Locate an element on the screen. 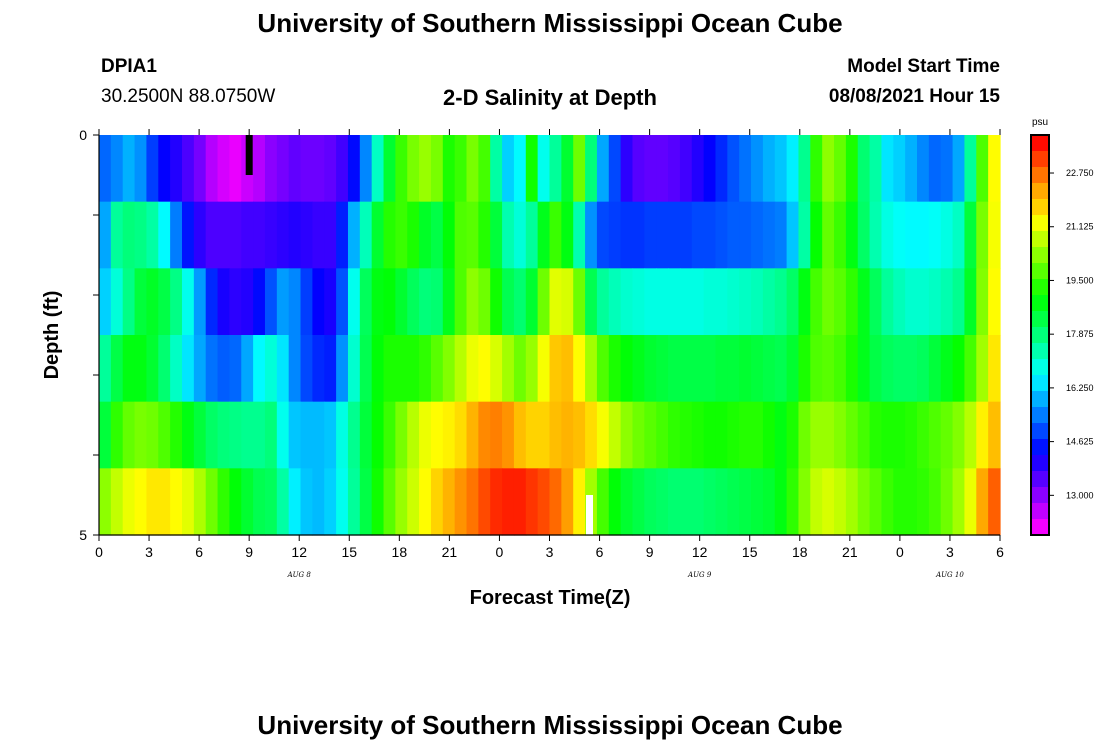 The width and height of the screenshot is (1100, 750). model-start-label: Model Start Time is located at coordinates (923, 66).